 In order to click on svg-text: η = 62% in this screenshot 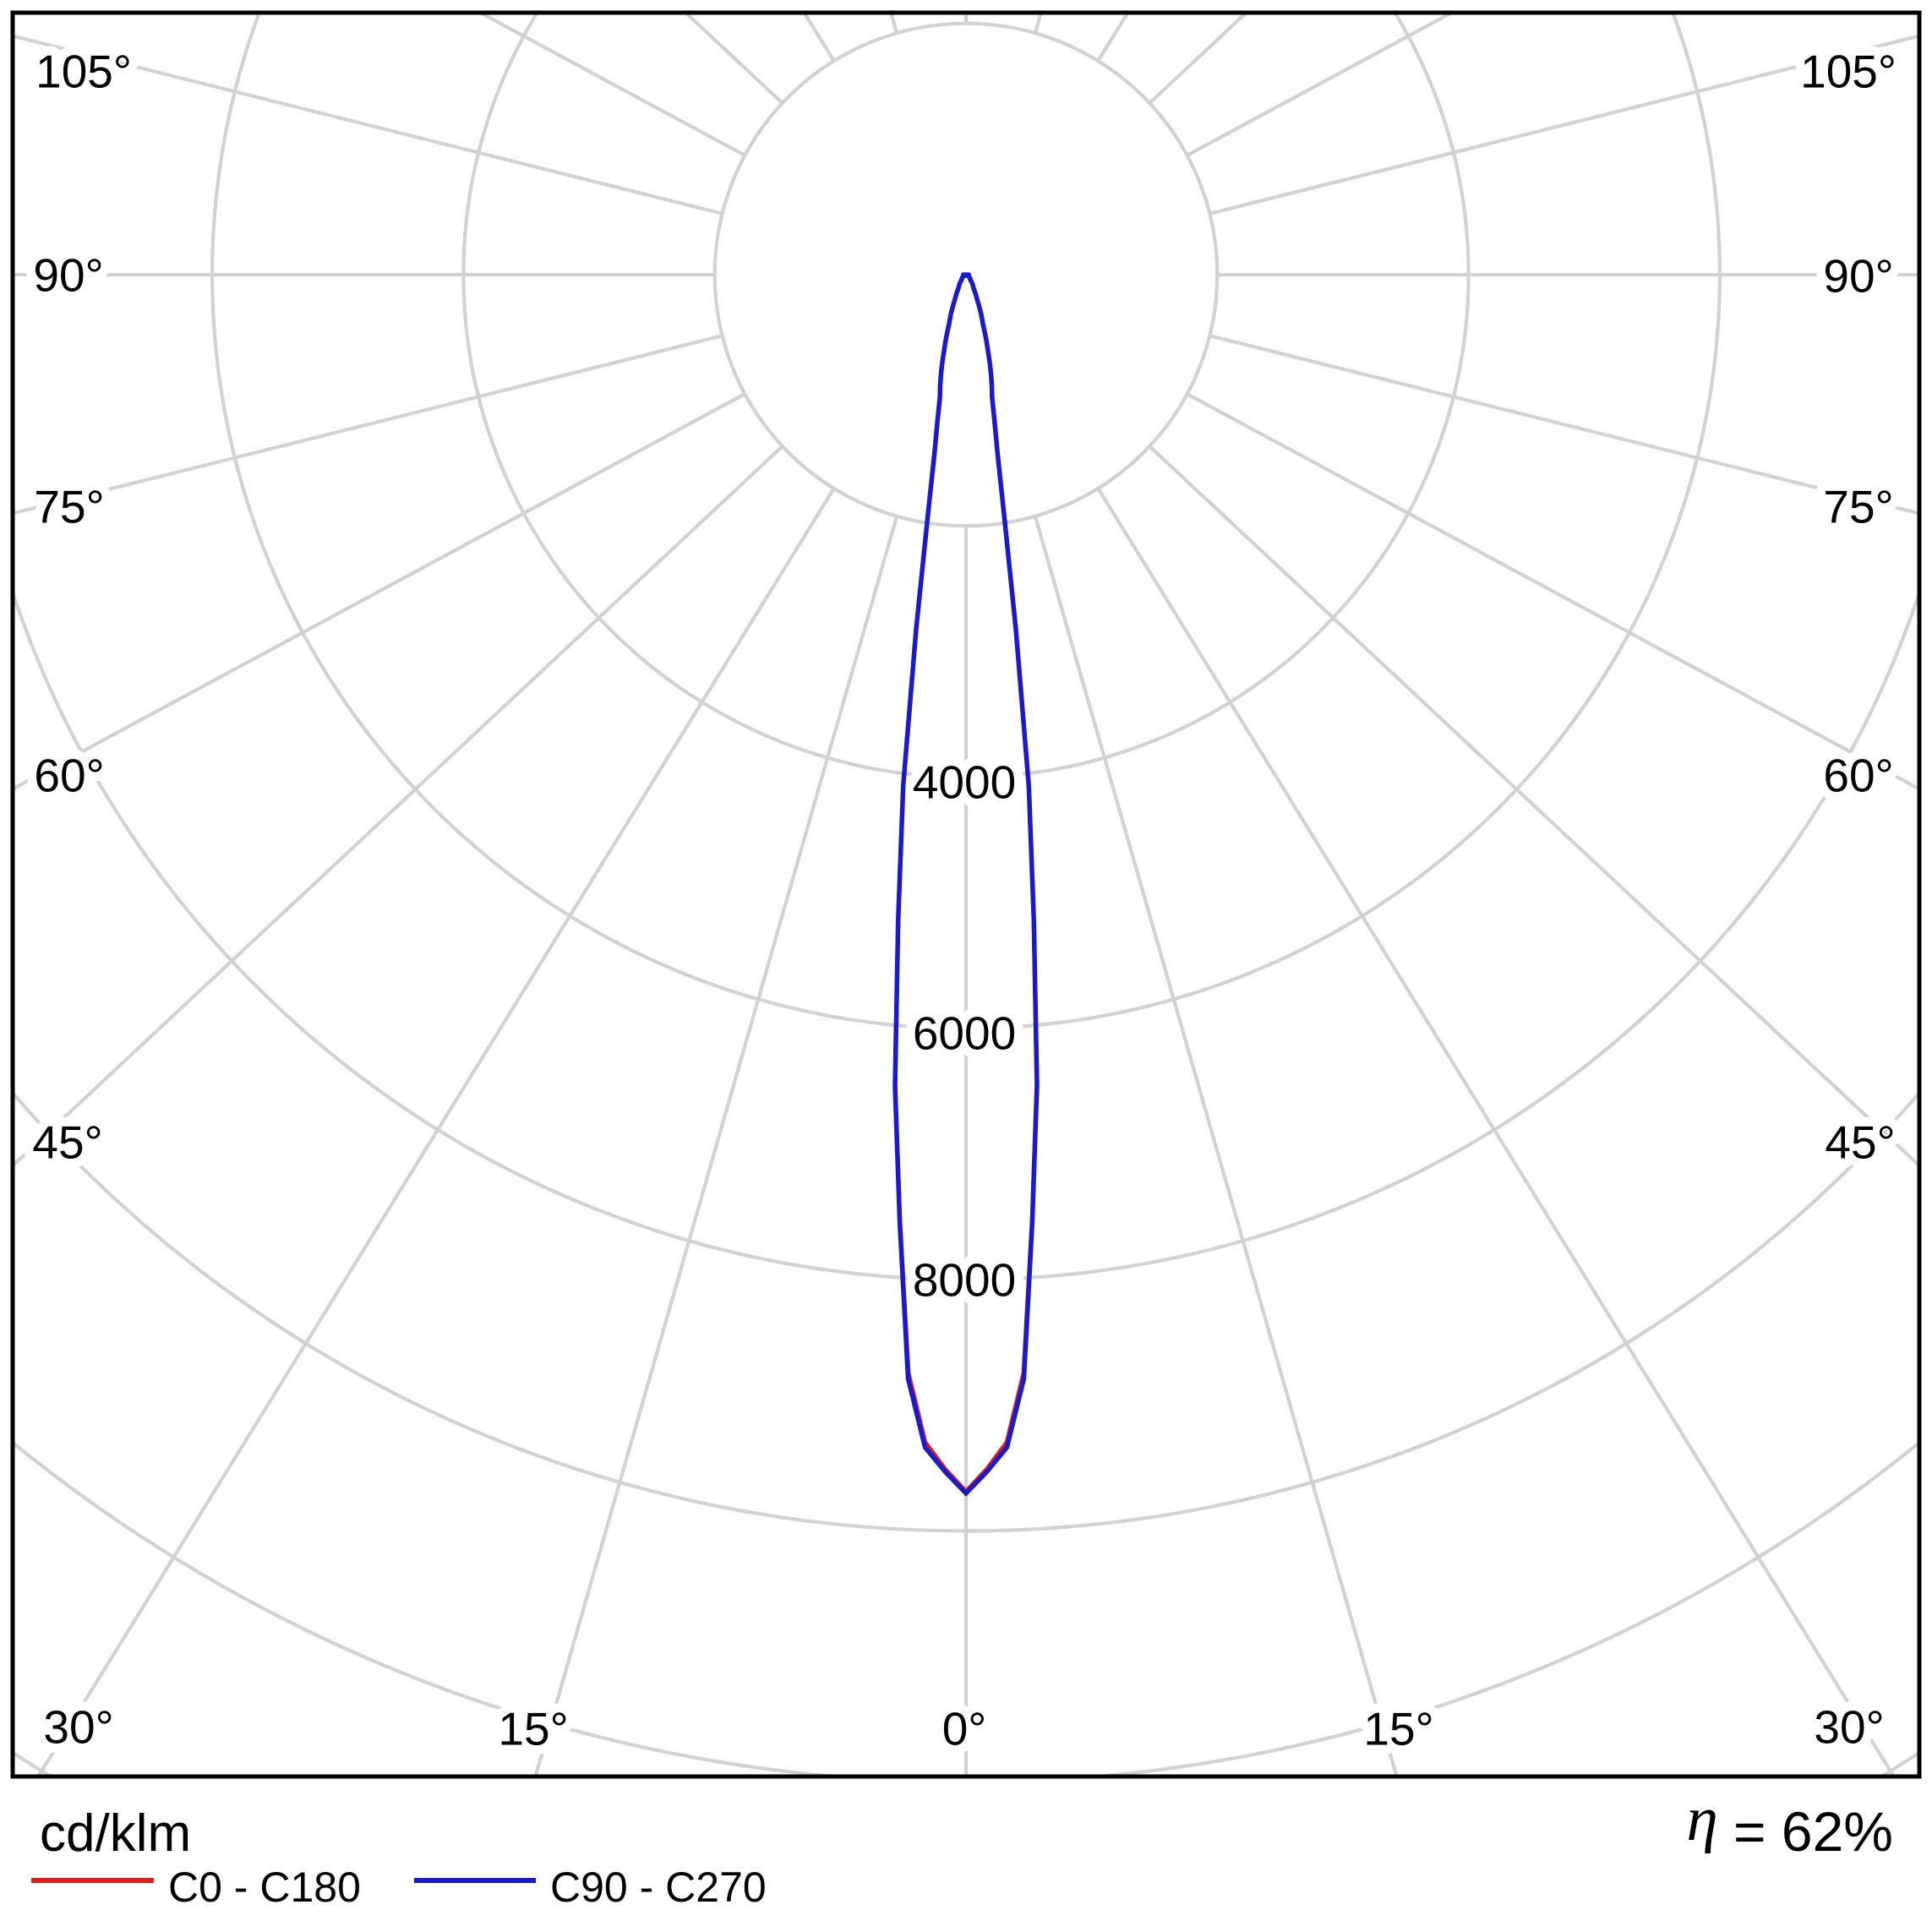, I will do `click(1790, 1823)`.